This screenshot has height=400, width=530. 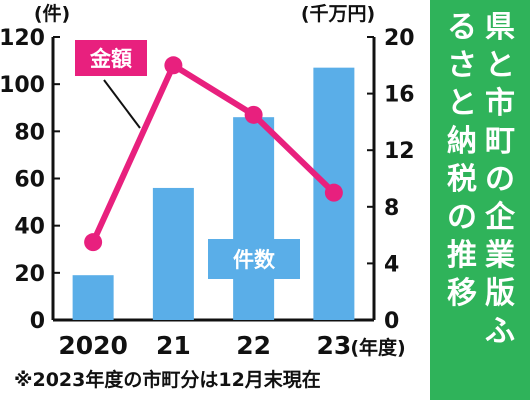 I want to click on right-tick-label: 0, so click(x=391, y=321).